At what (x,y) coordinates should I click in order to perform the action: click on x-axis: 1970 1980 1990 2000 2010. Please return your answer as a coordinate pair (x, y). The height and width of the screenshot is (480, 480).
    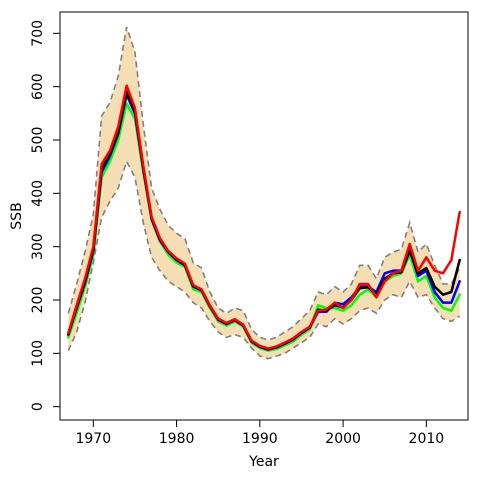
    Looking at the image, I should click on (259, 433).